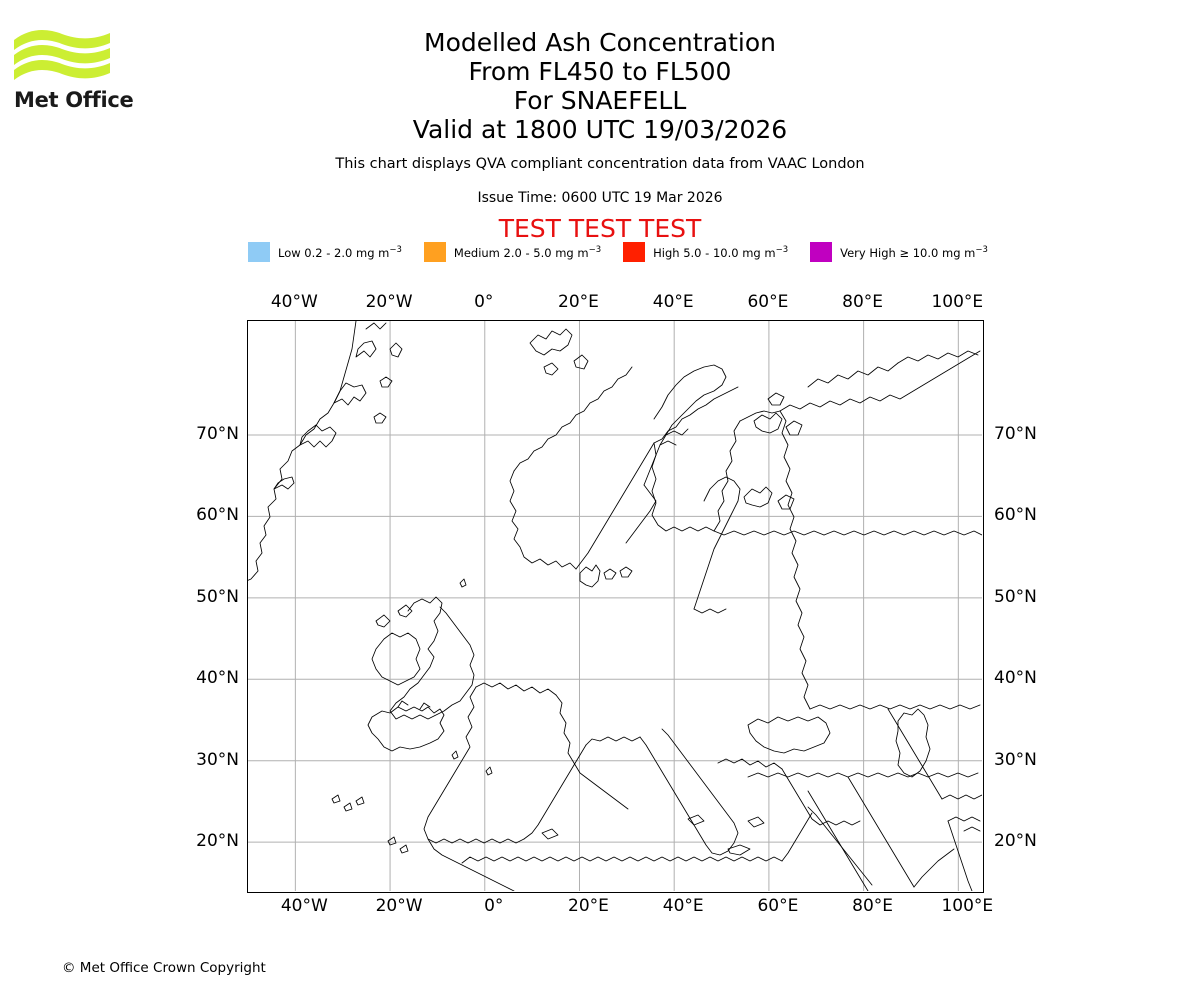 The image size is (1200, 1000). I want to click on lat-tick-left-40: 40°N, so click(217, 678).